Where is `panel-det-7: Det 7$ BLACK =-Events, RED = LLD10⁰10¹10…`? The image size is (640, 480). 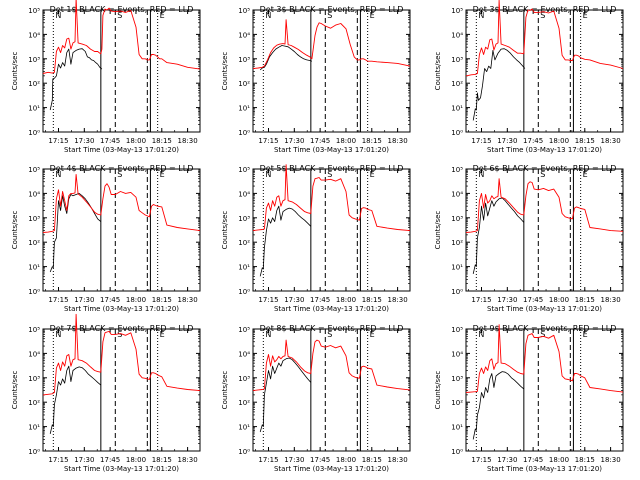
panel-det-7: Det 7$ BLACK =-Events, RED = LLD10⁰10¹10… is located at coordinates (106, 393).